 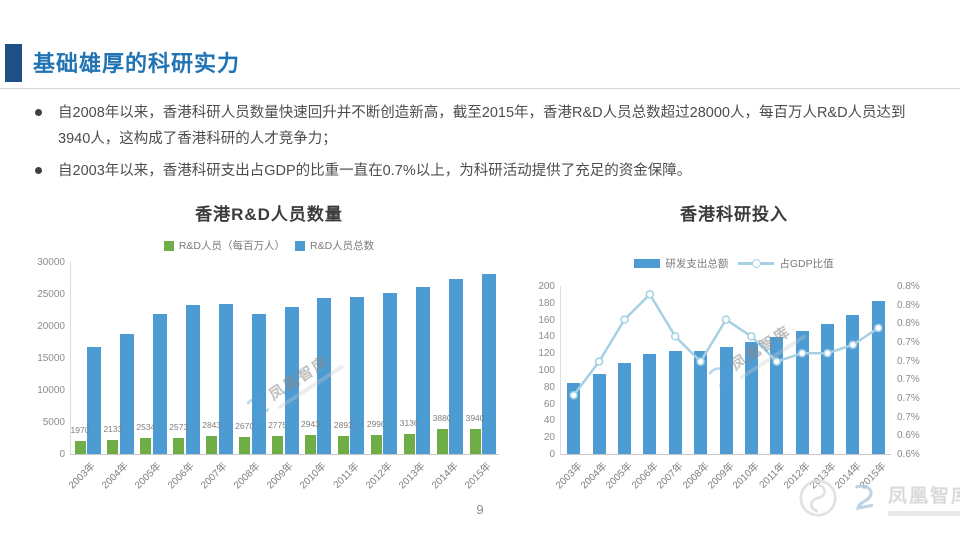 What do you see at coordinates (277, 425) in the screenshot?
I see `data-label: 2775` at bounding box center [277, 425].